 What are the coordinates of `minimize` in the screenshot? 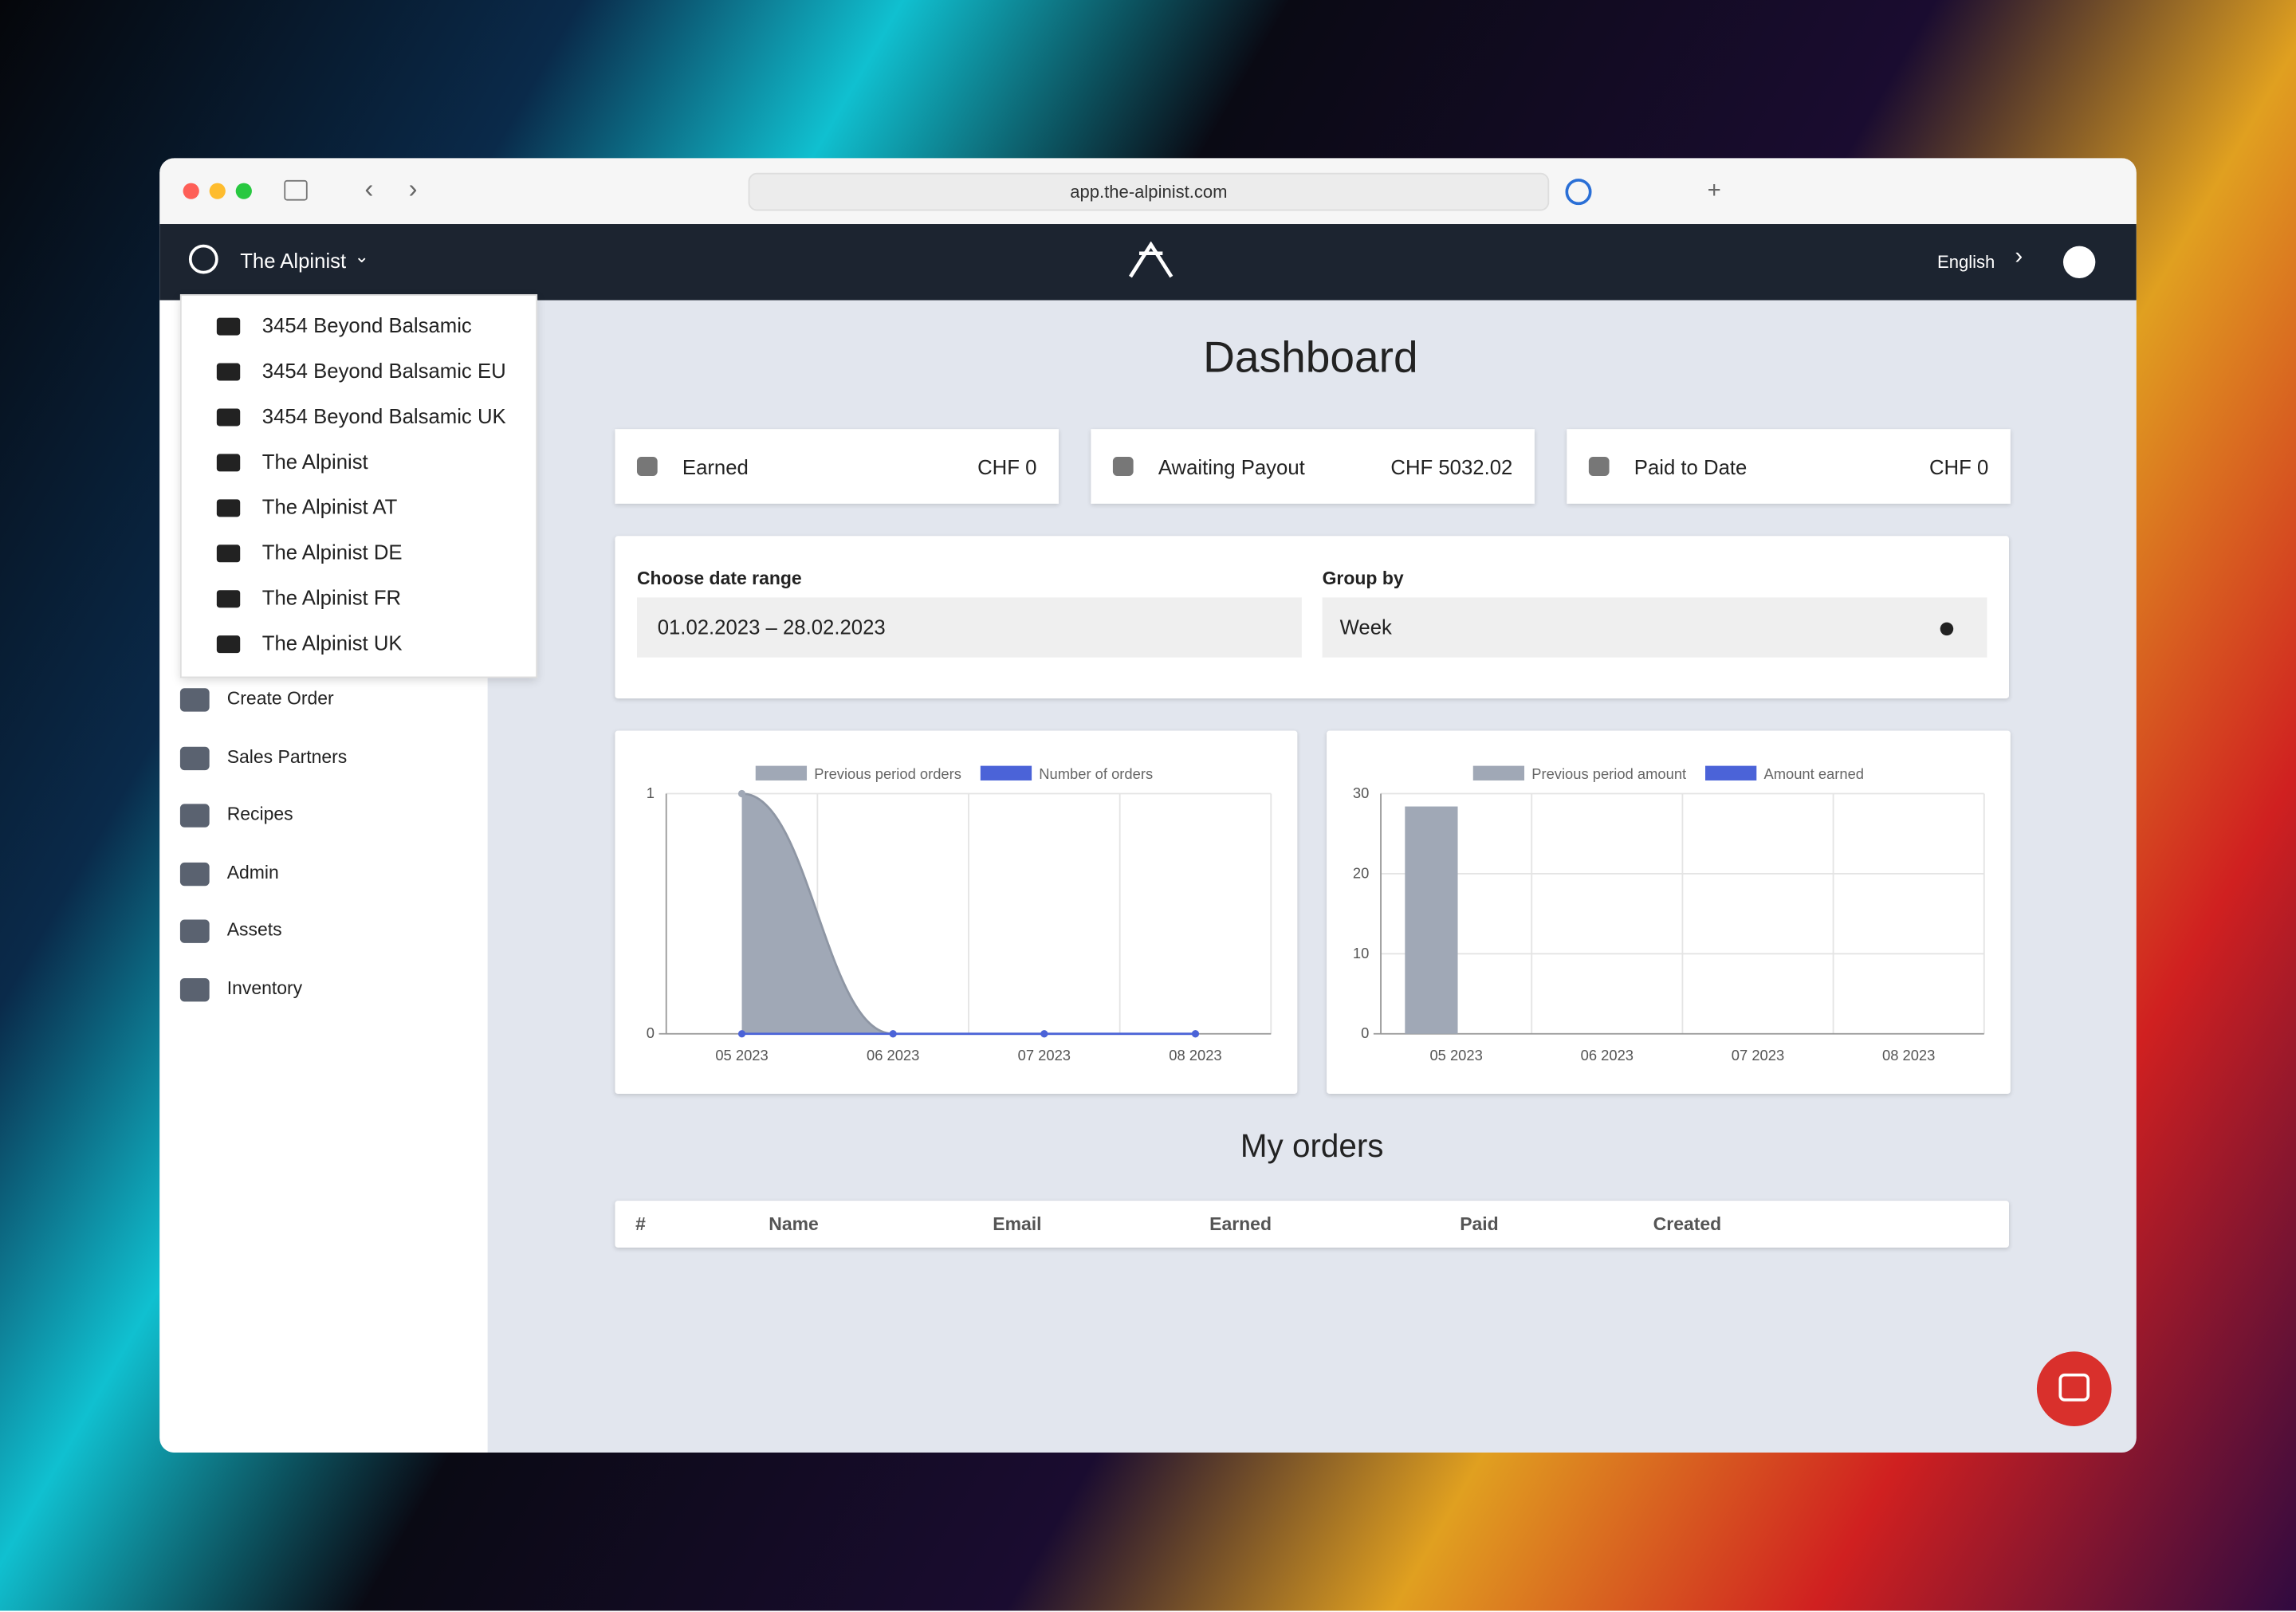 It's located at (217, 191).